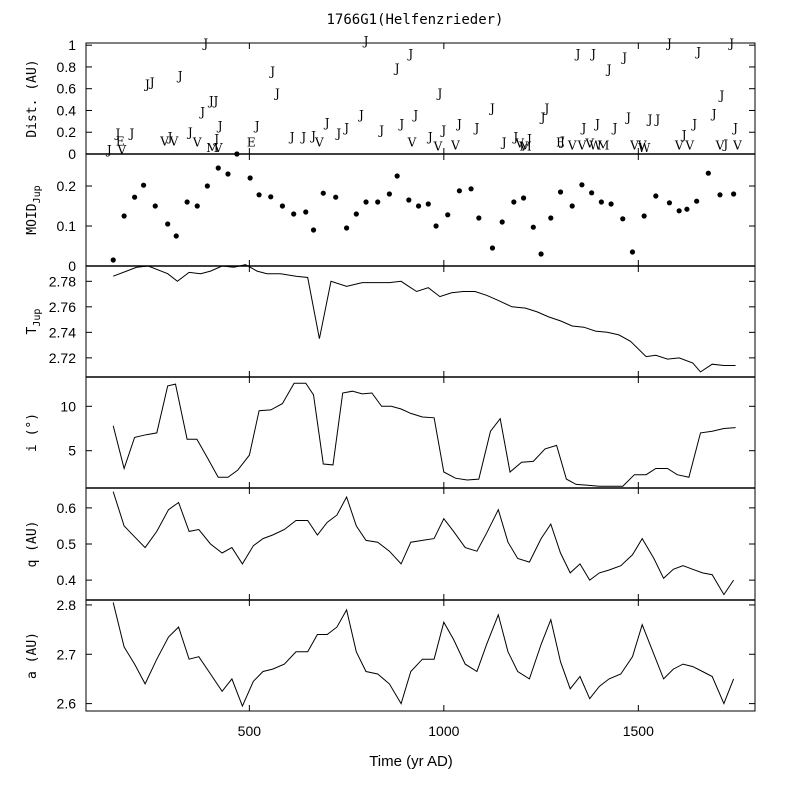 Image resolution: width=797 pixels, height=797 pixels. What do you see at coordinates (62, 358) in the screenshot?
I see `y-tick-label: 2.72` at bounding box center [62, 358].